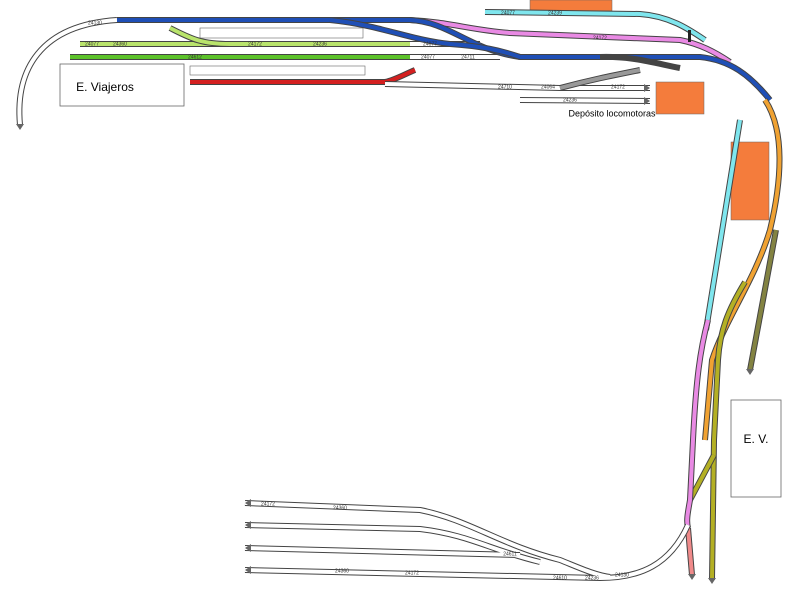  Describe the element at coordinates (640, 62) in the screenshot. I see `track-outline` at that location.